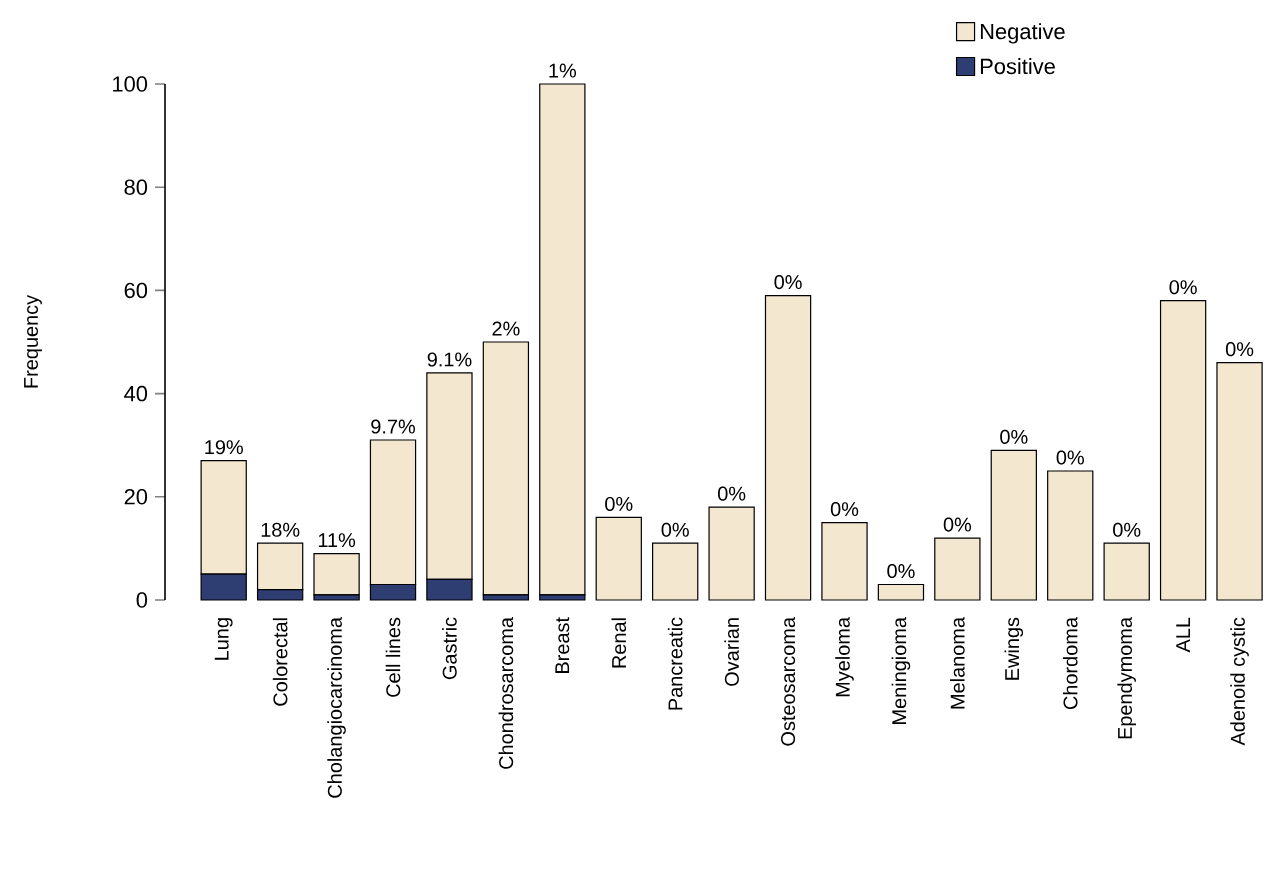 Image resolution: width=1271 pixels, height=892 pixels. I want to click on annotation: 18%, so click(280, 529).